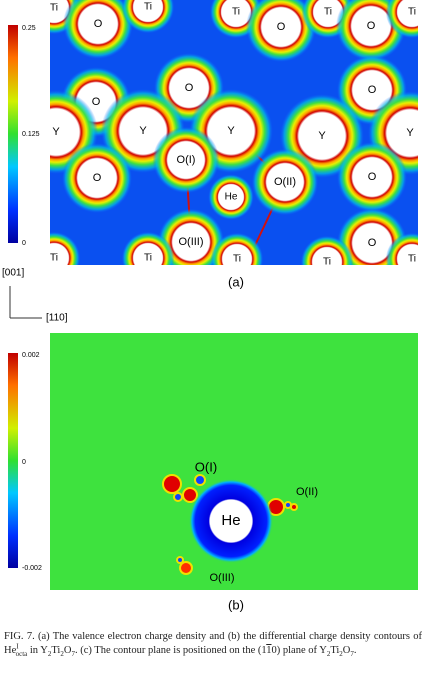 The image size is (426, 686). I want to click on he-depletion, so click(231, 521).